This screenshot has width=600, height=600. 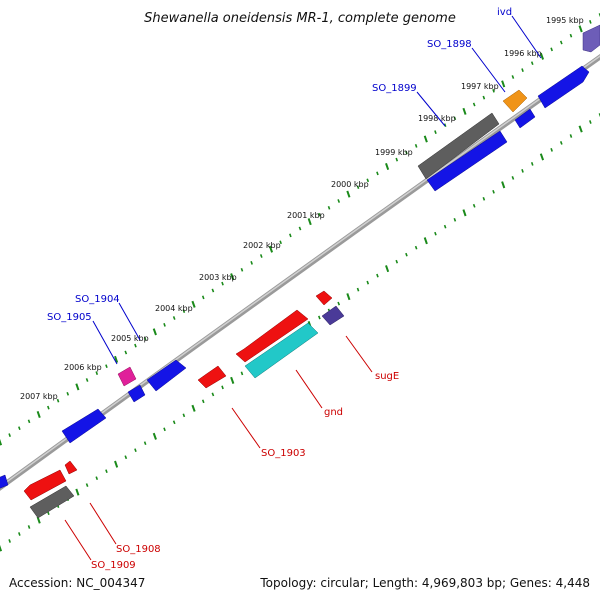 What do you see at coordinates (77, 583) in the screenshot?
I see `accession-text: Accession: NC_004347` at bounding box center [77, 583].